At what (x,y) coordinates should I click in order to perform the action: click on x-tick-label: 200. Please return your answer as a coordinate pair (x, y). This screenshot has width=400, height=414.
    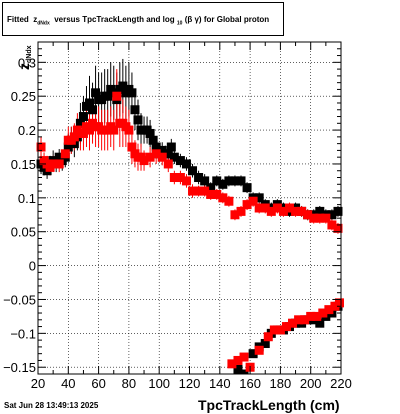
    Looking at the image, I should click on (311, 383).